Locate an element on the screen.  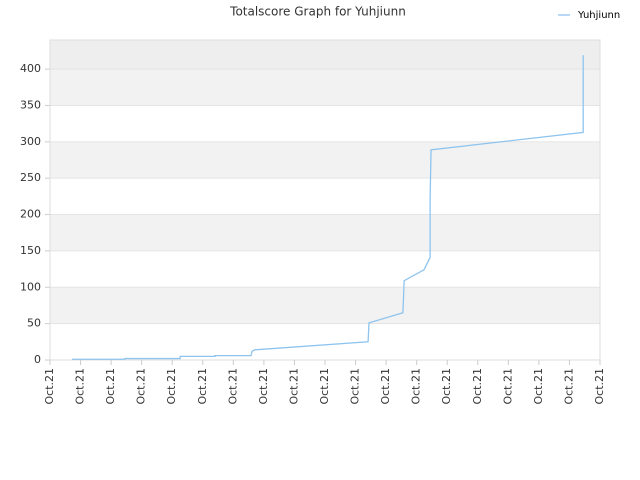
legend-label: Yuhjiunn is located at coordinates (598, 15).